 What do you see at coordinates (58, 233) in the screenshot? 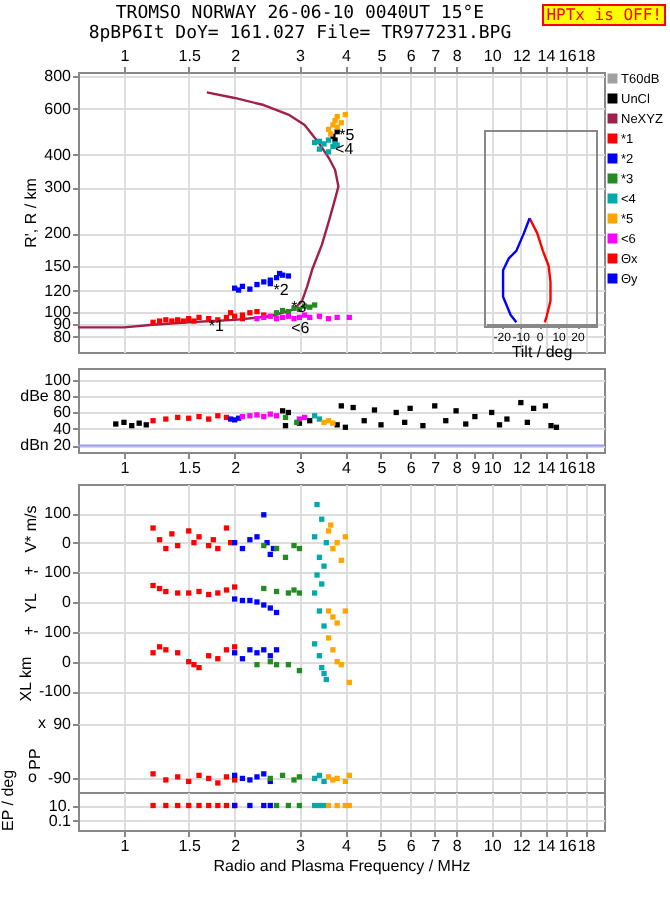
I see `y-tick-label: 200` at bounding box center [58, 233].